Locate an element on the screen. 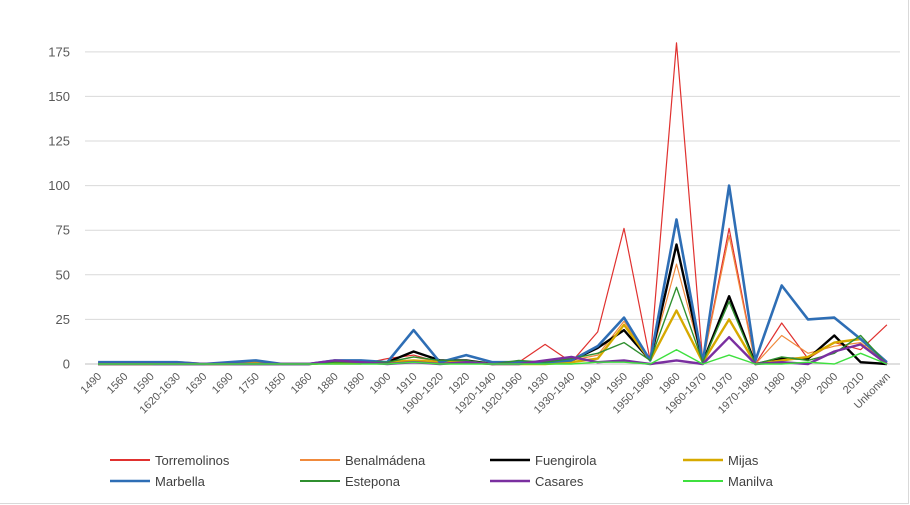 Image resolution: width=910 pixels, height=505 pixels. legend-label: Casares is located at coordinates (559, 481).